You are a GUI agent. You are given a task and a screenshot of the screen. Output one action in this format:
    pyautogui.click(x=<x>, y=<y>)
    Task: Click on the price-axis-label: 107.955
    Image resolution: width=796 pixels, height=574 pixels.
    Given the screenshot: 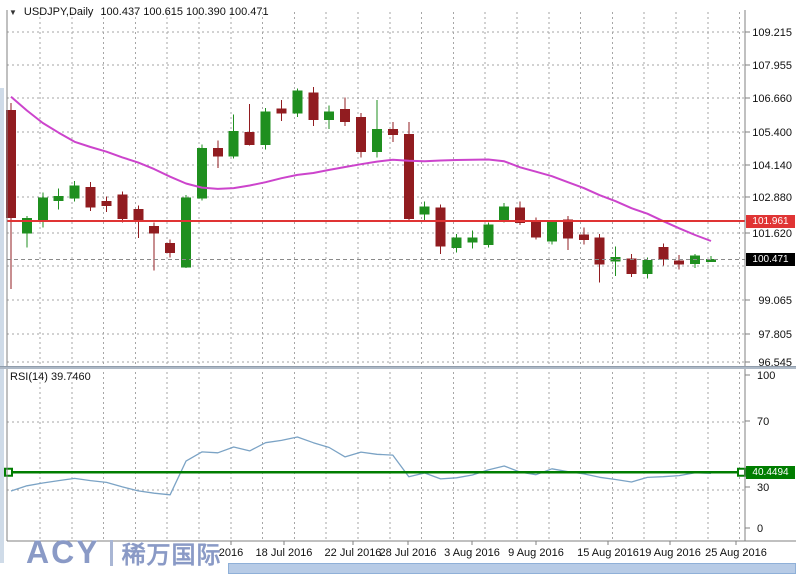 What is the action you would take?
    pyautogui.click(x=772, y=66)
    